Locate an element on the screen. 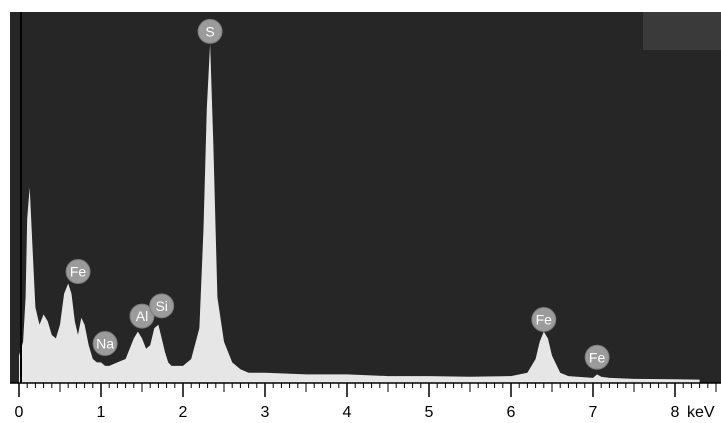 This screenshot has width=721, height=423. x-tick-label: 1 is located at coordinates (101, 412).